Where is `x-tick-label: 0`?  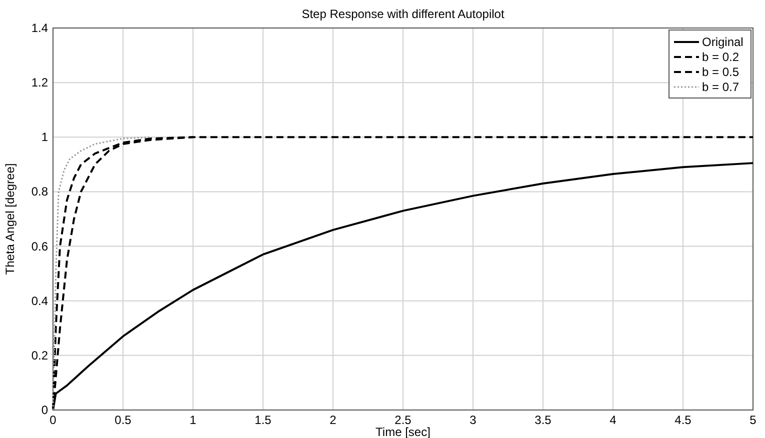
x-tick-label: 0 is located at coordinates (53, 420).